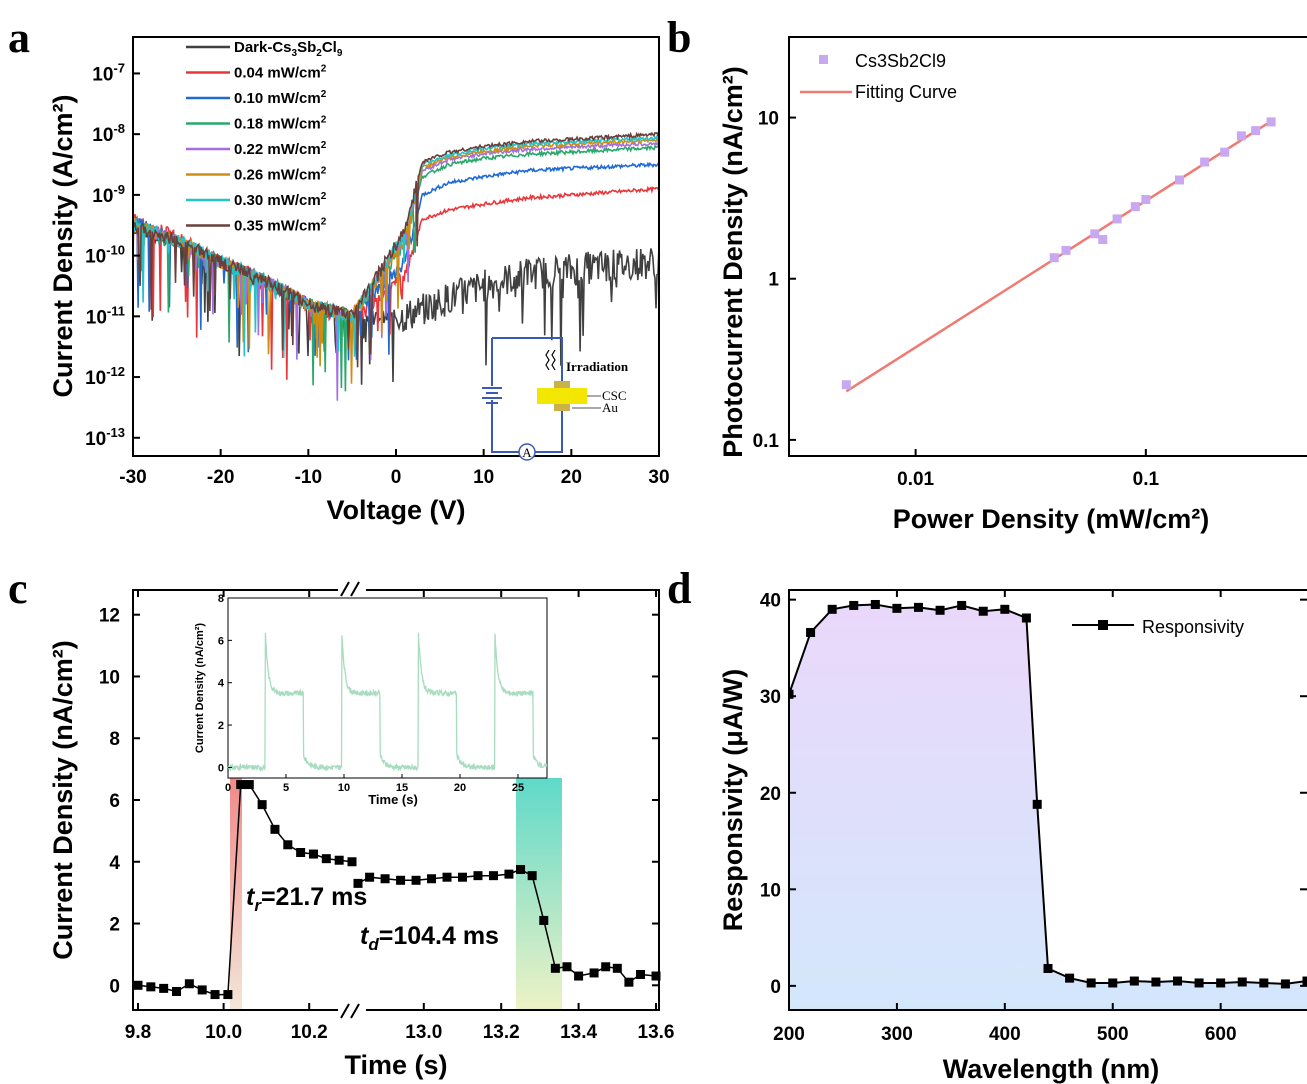 Image resolution: width=1307 pixels, height=1084 pixels. I want to click on x-tick-label: 20, so click(571, 477).